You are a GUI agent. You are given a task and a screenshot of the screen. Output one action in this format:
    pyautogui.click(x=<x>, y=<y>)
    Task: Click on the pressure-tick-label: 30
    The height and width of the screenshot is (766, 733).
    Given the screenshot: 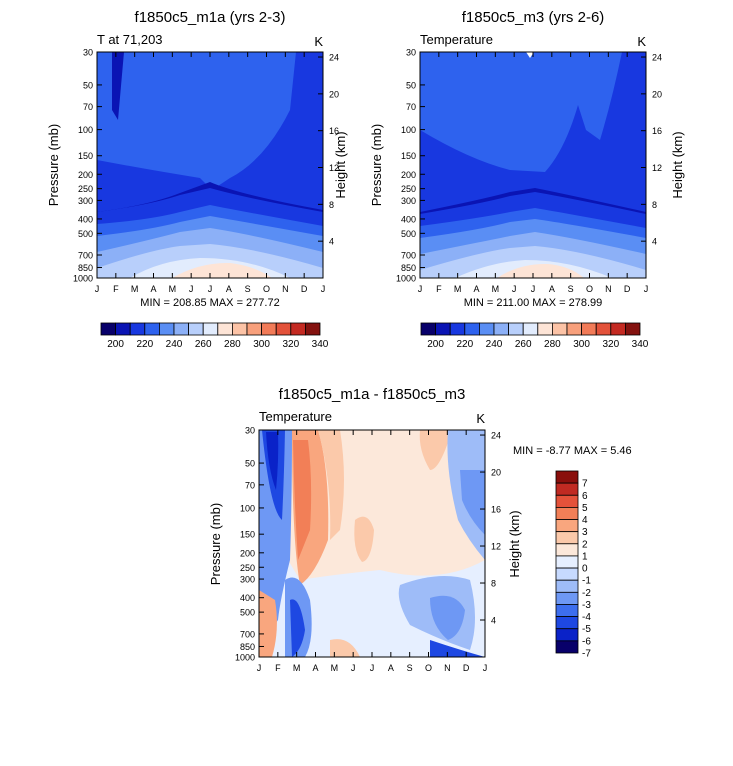 What is the action you would take?
    pyautogui.click(x=411, y=53)
    